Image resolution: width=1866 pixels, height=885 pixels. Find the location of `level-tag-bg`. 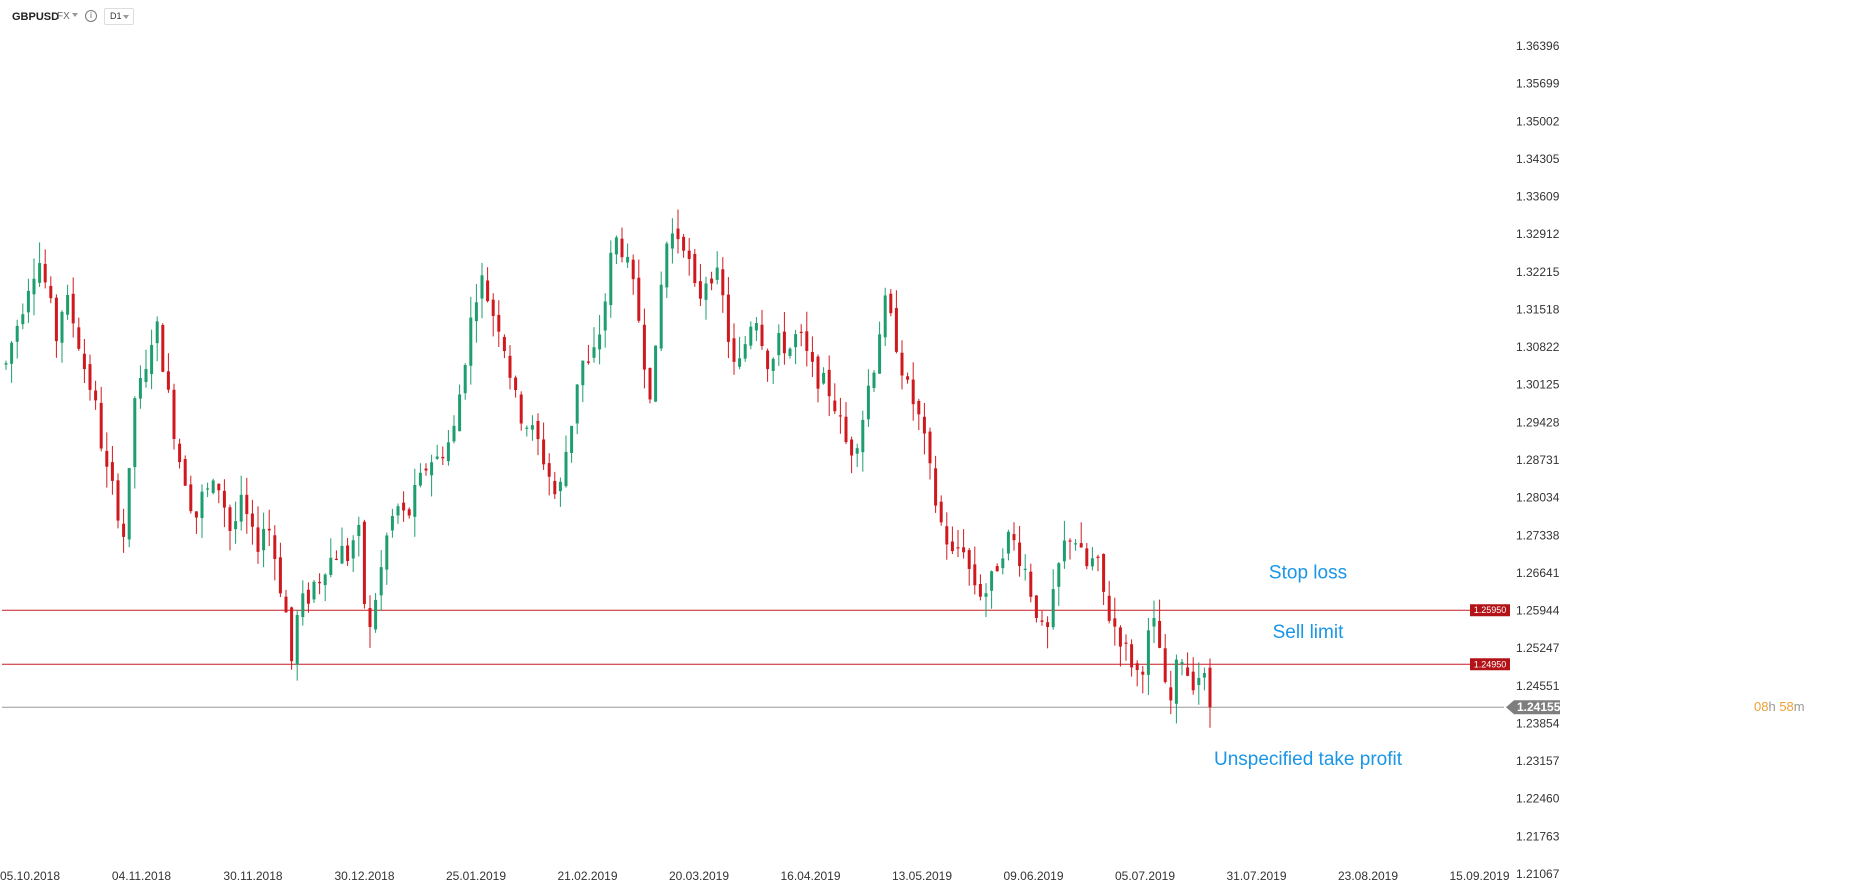

level-tag-bg is located at coordinates (1490, 664).